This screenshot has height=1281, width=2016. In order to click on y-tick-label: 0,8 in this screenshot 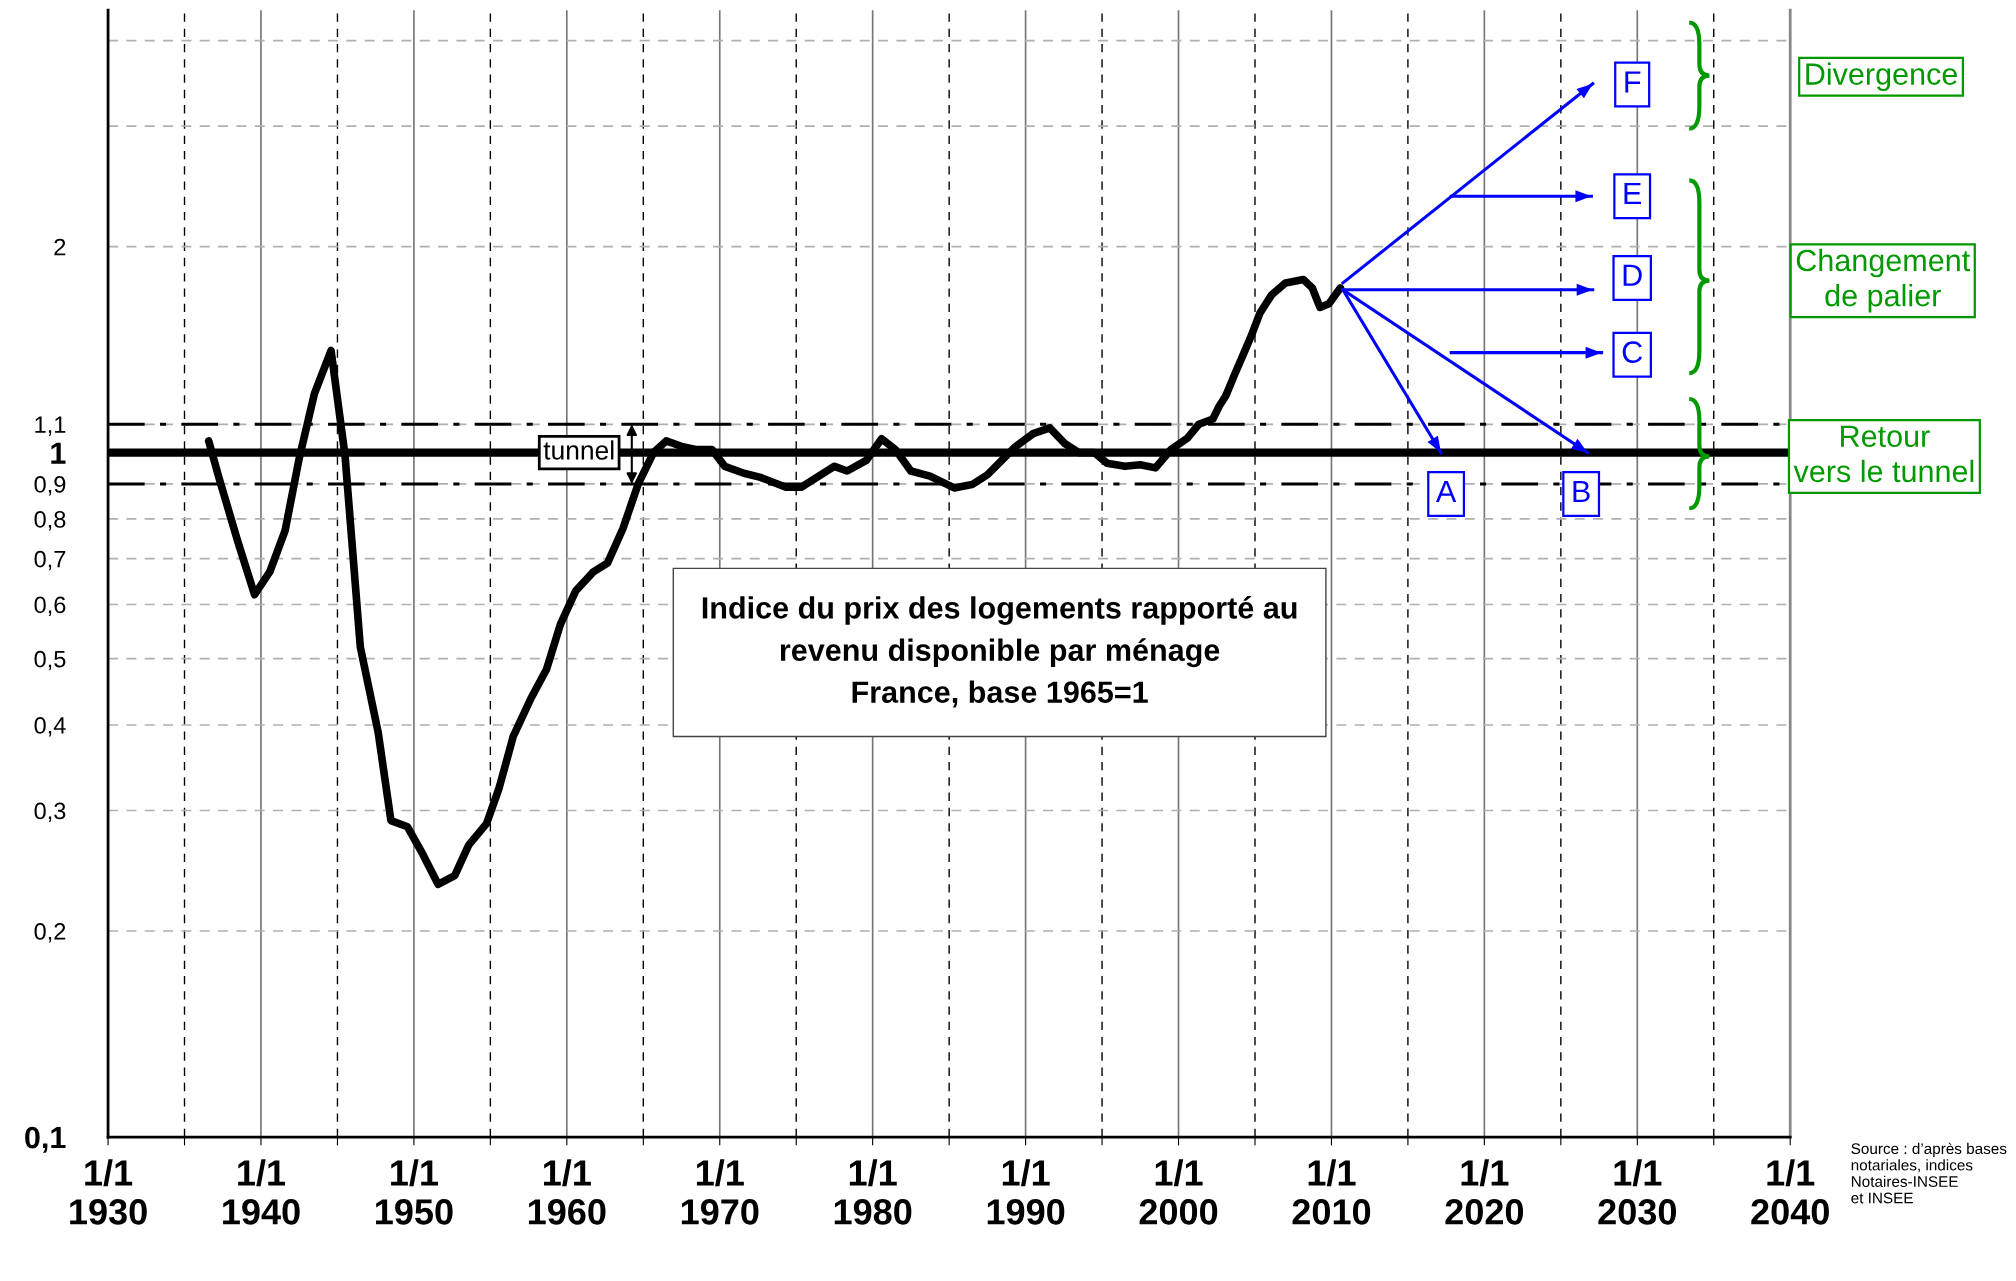, I will do `click(50, 521)`.